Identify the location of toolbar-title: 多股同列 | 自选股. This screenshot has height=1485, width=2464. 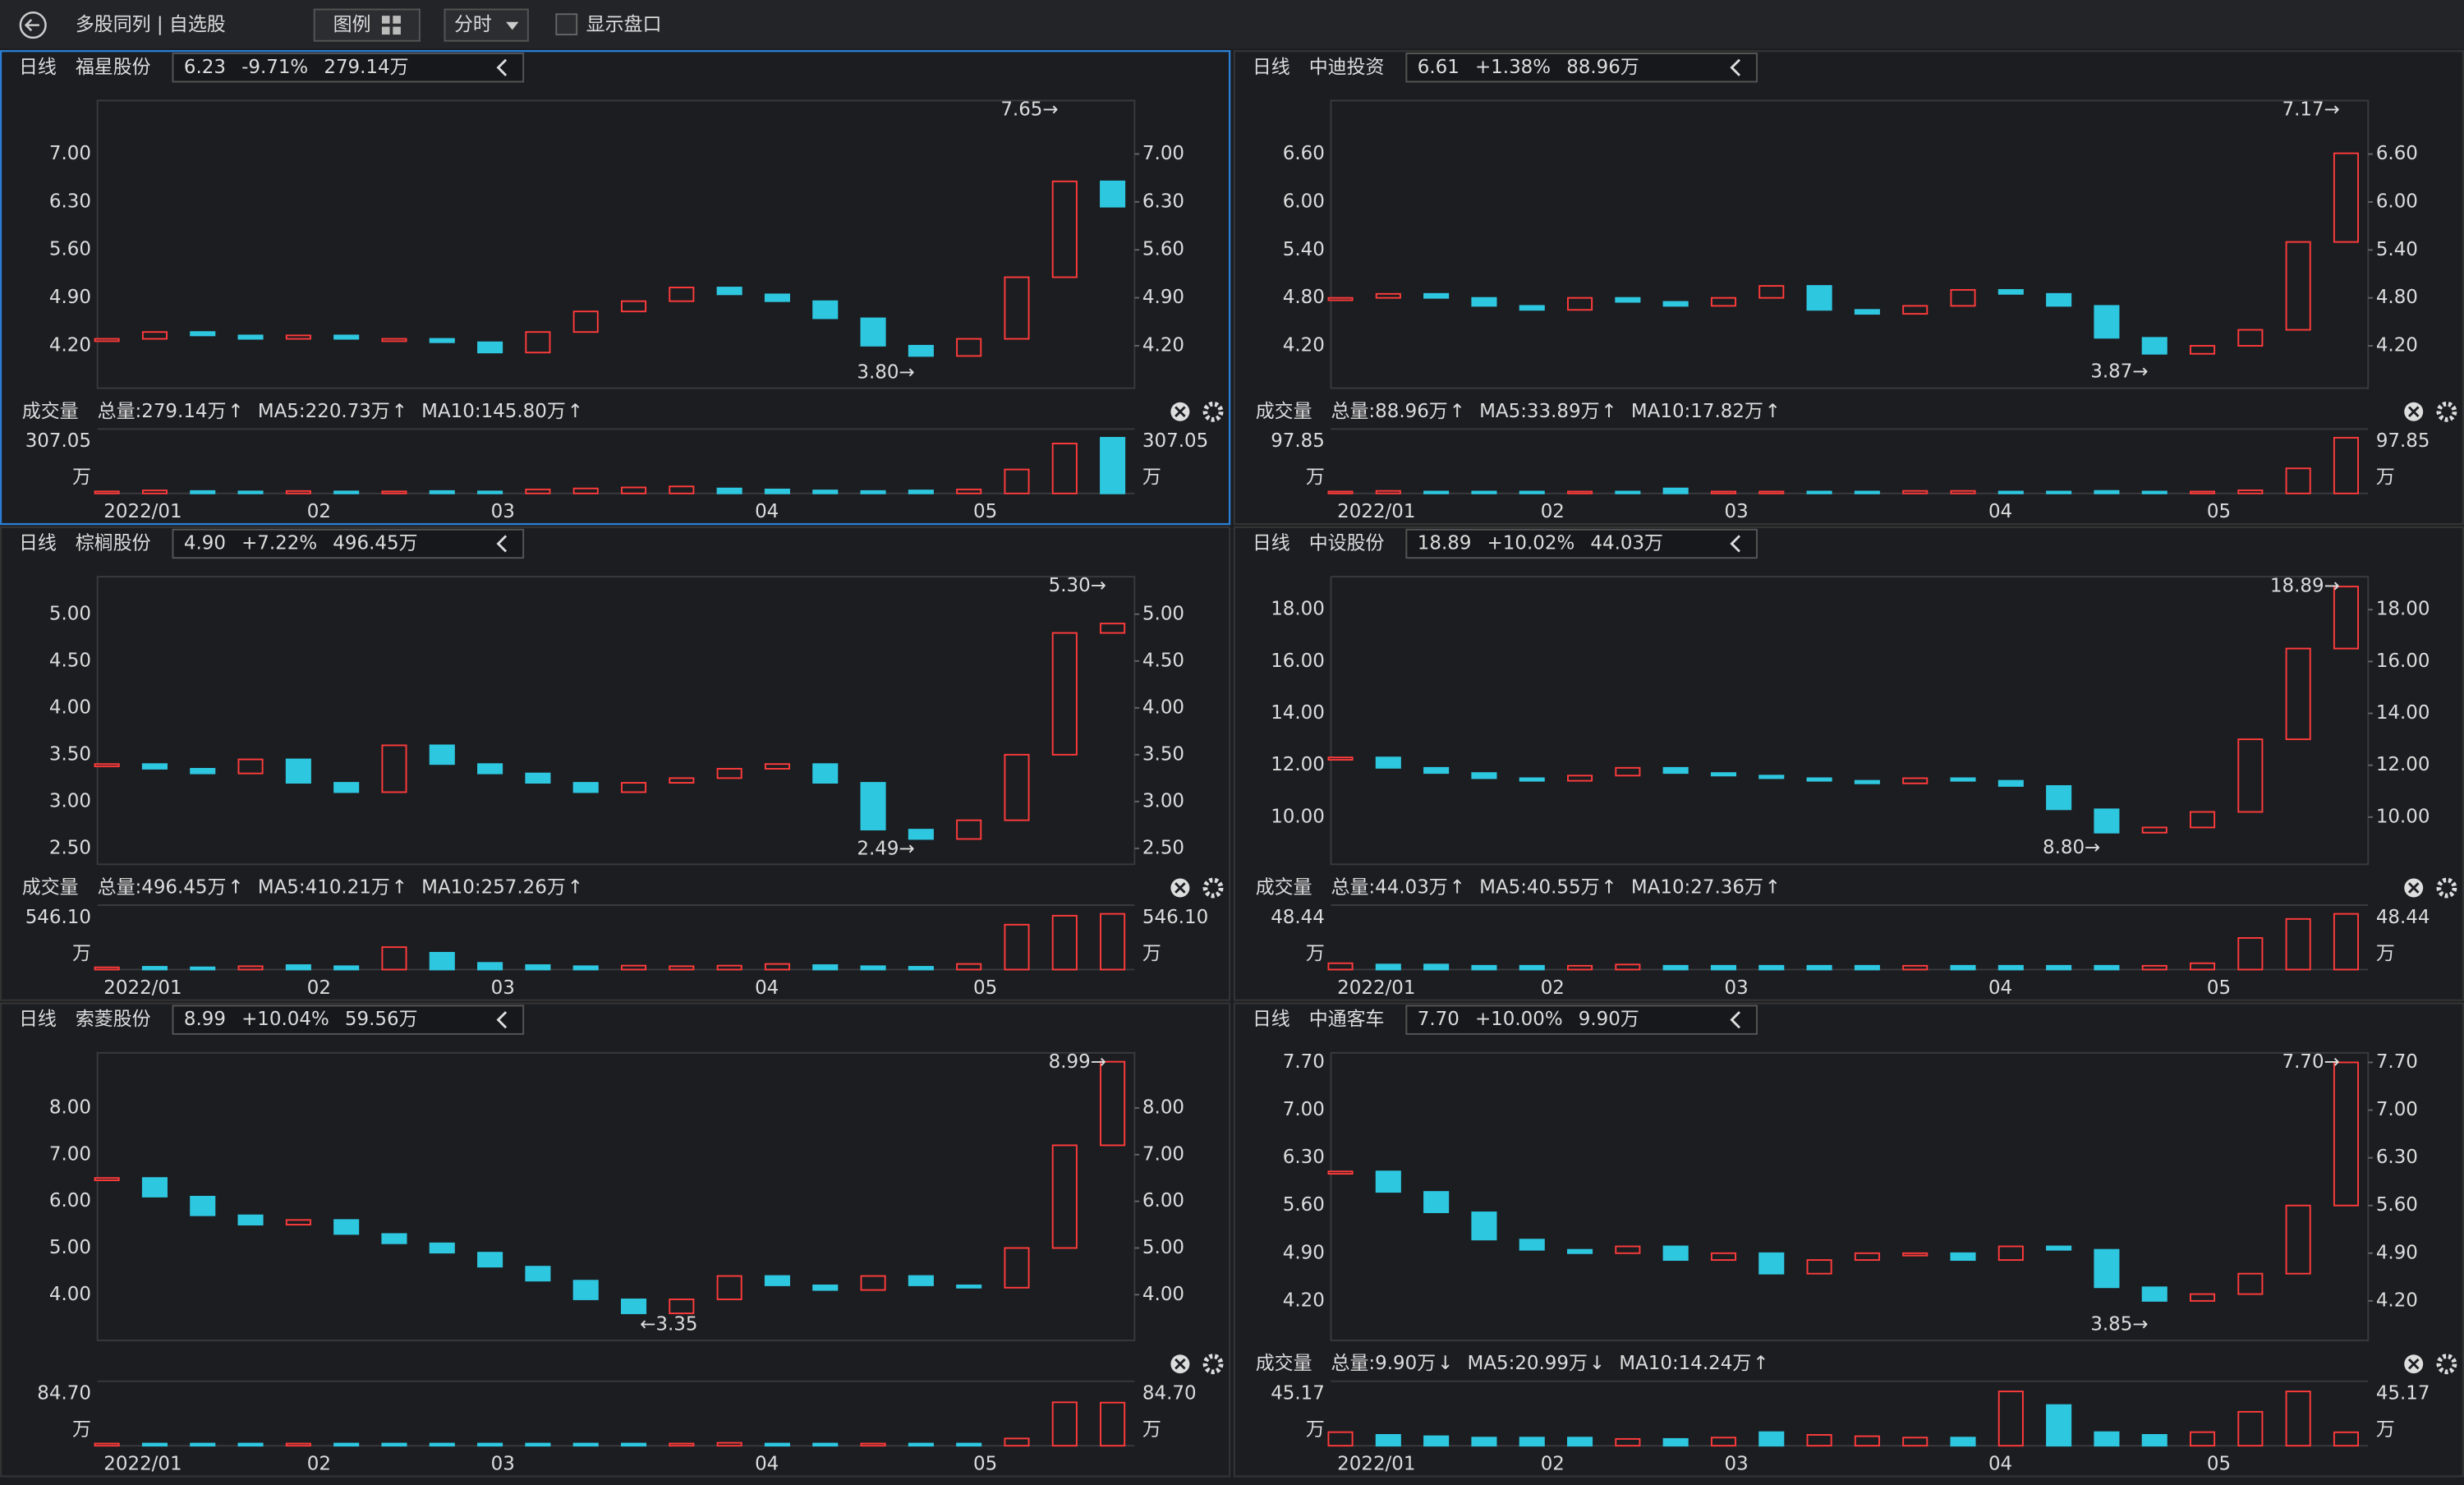
(151, 24).